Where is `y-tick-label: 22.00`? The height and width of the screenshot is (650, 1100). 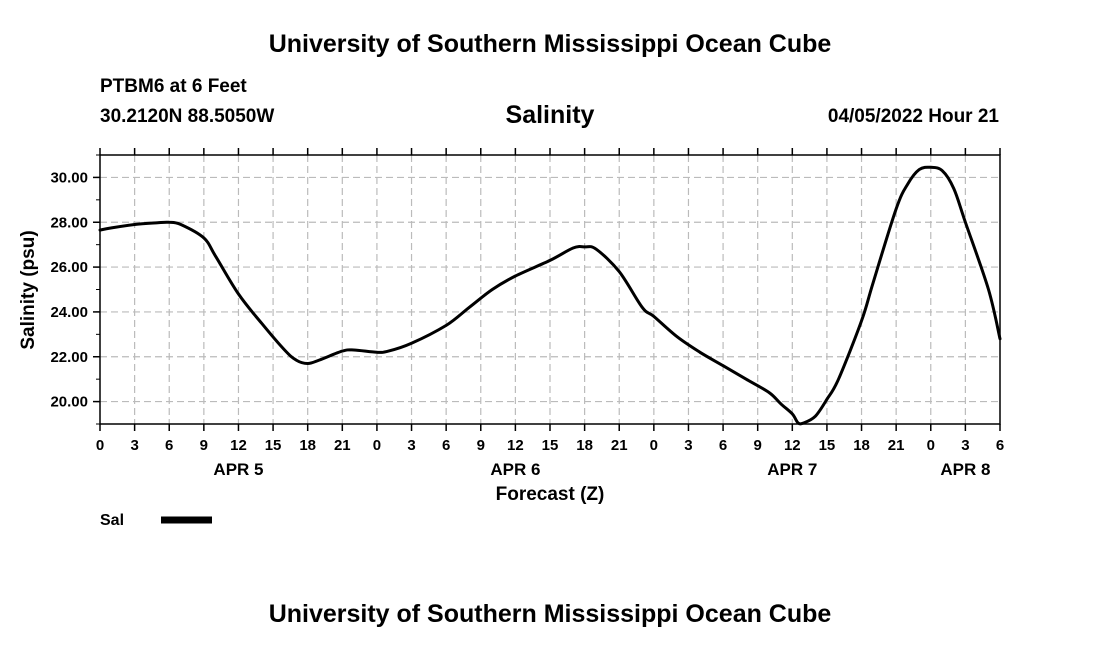 y-tick-label: 22.00 is located at coordinates (69, 357).